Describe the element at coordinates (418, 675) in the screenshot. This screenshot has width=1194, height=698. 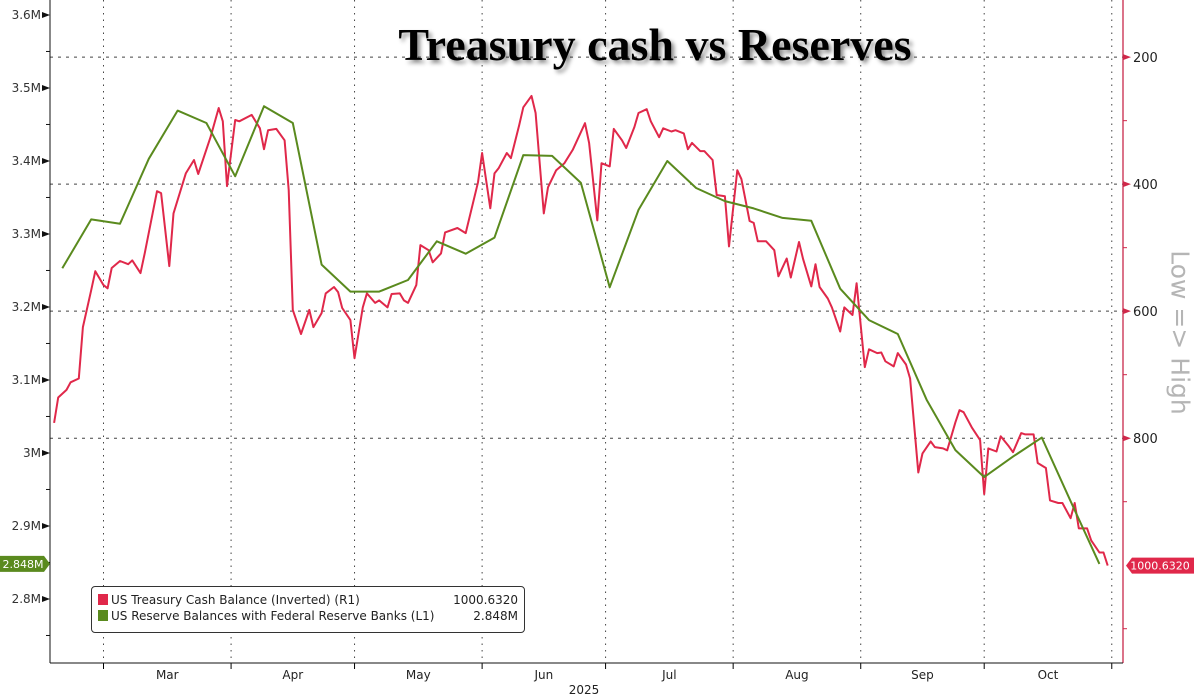
I see `x-tick-label: May` at that location.